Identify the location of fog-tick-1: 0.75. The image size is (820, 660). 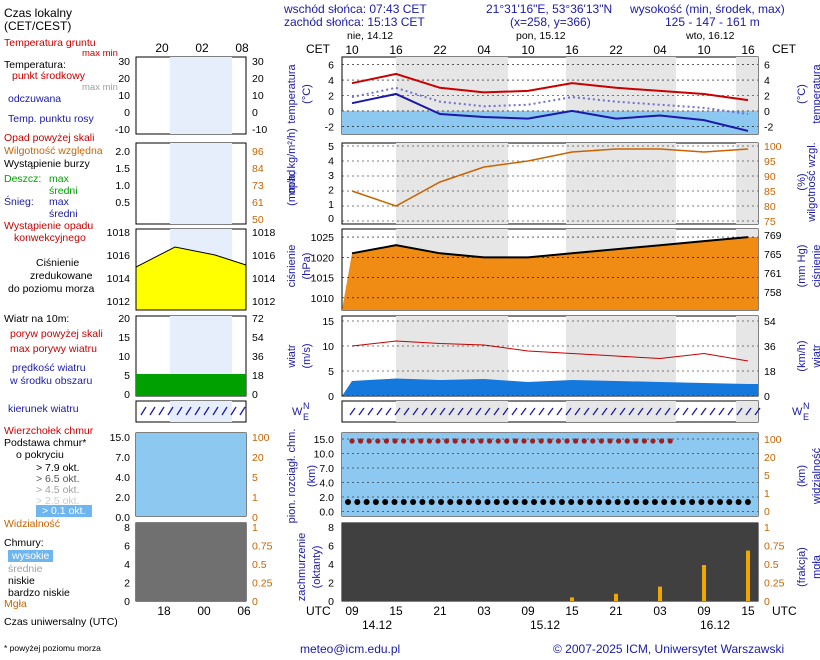
(774, 547).